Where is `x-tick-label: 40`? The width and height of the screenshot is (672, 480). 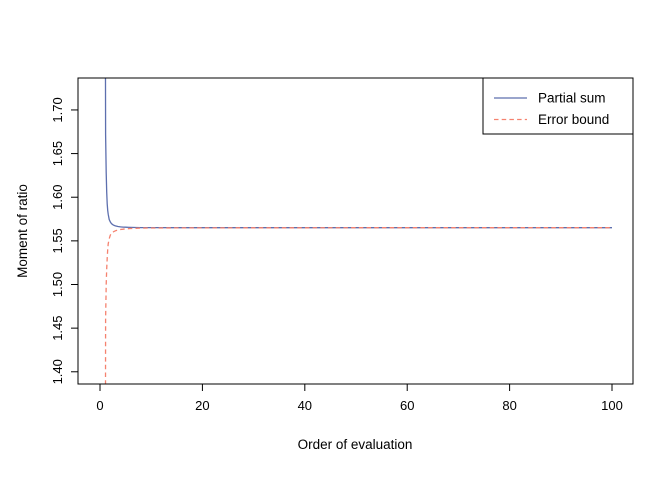 x-tick-label: 40 is located at coordinates (305, 405).